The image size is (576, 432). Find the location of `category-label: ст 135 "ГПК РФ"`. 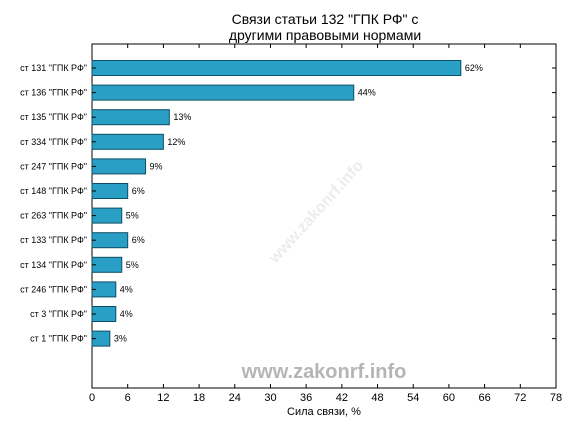

category-label: ст 135 "ГПК РФ" is located at coordinates (53, 117).